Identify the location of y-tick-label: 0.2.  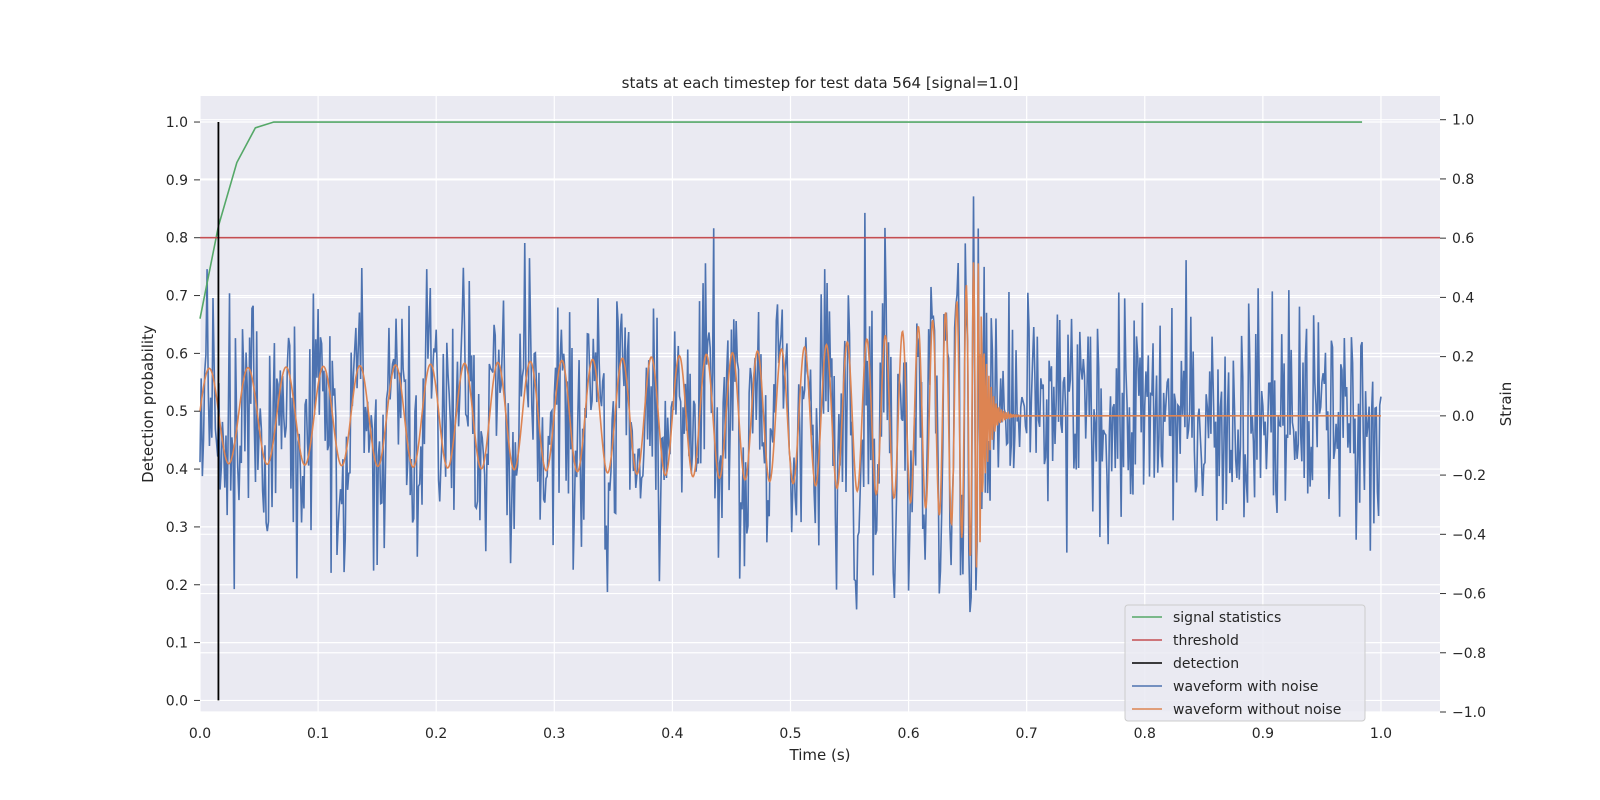
(177, 586).